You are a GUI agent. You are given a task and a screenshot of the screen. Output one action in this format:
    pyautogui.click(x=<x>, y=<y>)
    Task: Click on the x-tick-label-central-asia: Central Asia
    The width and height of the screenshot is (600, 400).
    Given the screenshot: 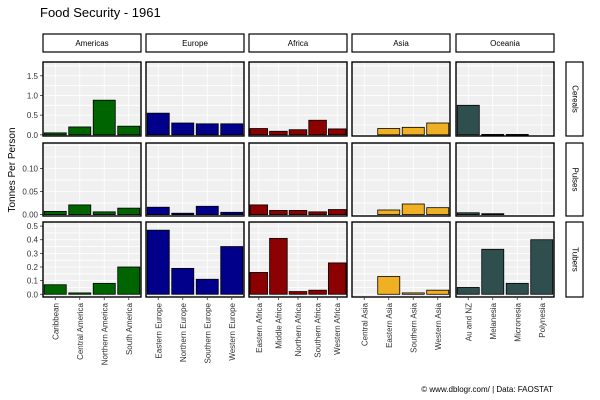 What is the action you would take?
    pyautogui.click(x=364, y=324)
    